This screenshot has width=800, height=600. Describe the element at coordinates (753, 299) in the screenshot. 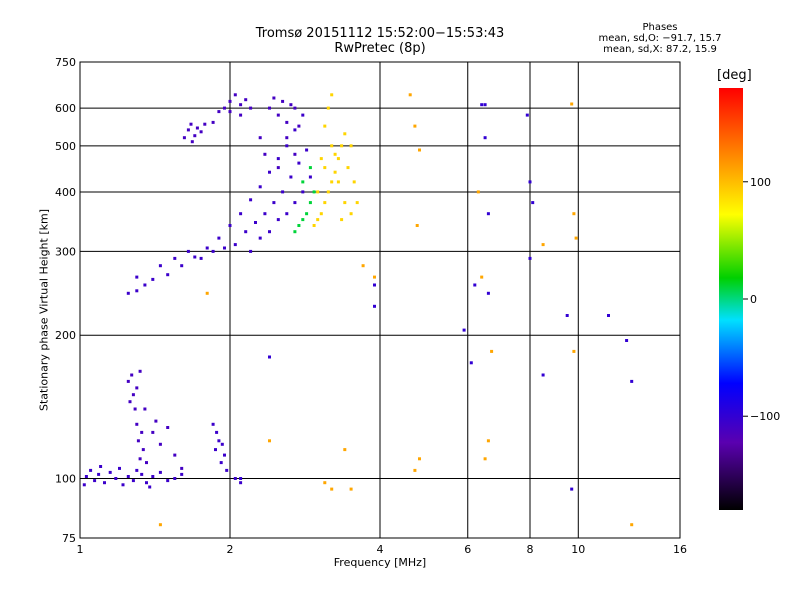

I see `colorbar-tick-label: 0` at that location.